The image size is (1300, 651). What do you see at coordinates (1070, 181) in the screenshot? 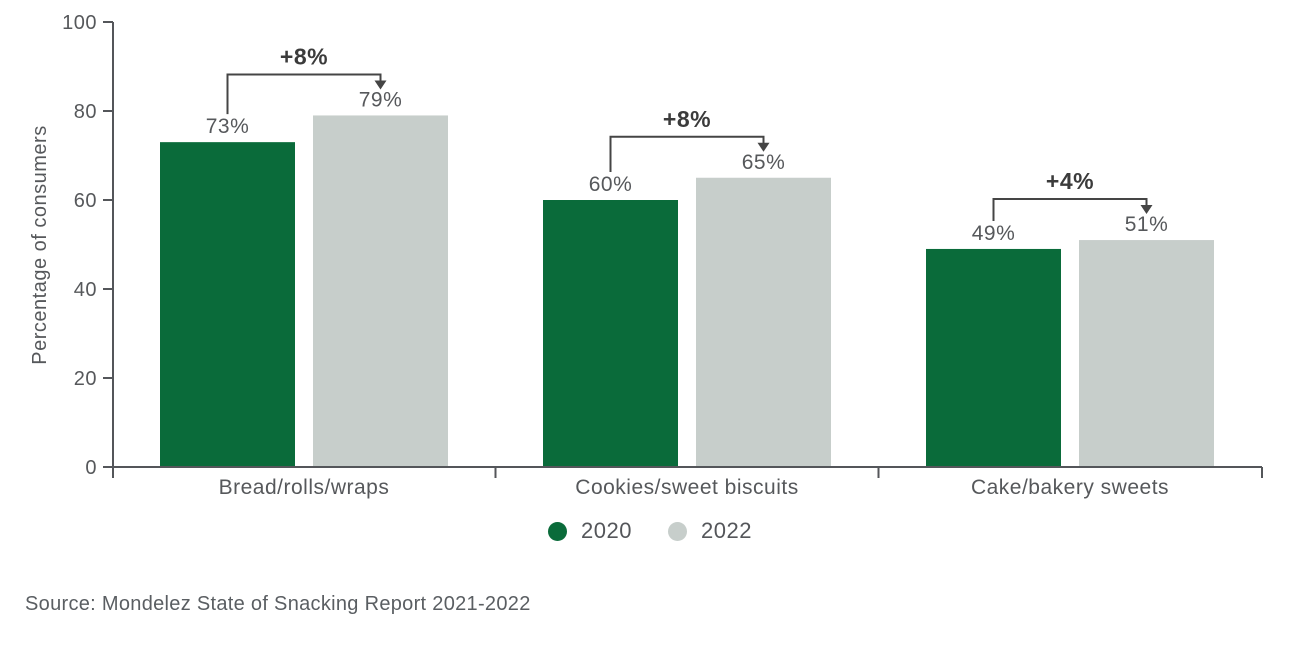
I see `annotation-label-2: +4%` at bounding box center [1070, 181].